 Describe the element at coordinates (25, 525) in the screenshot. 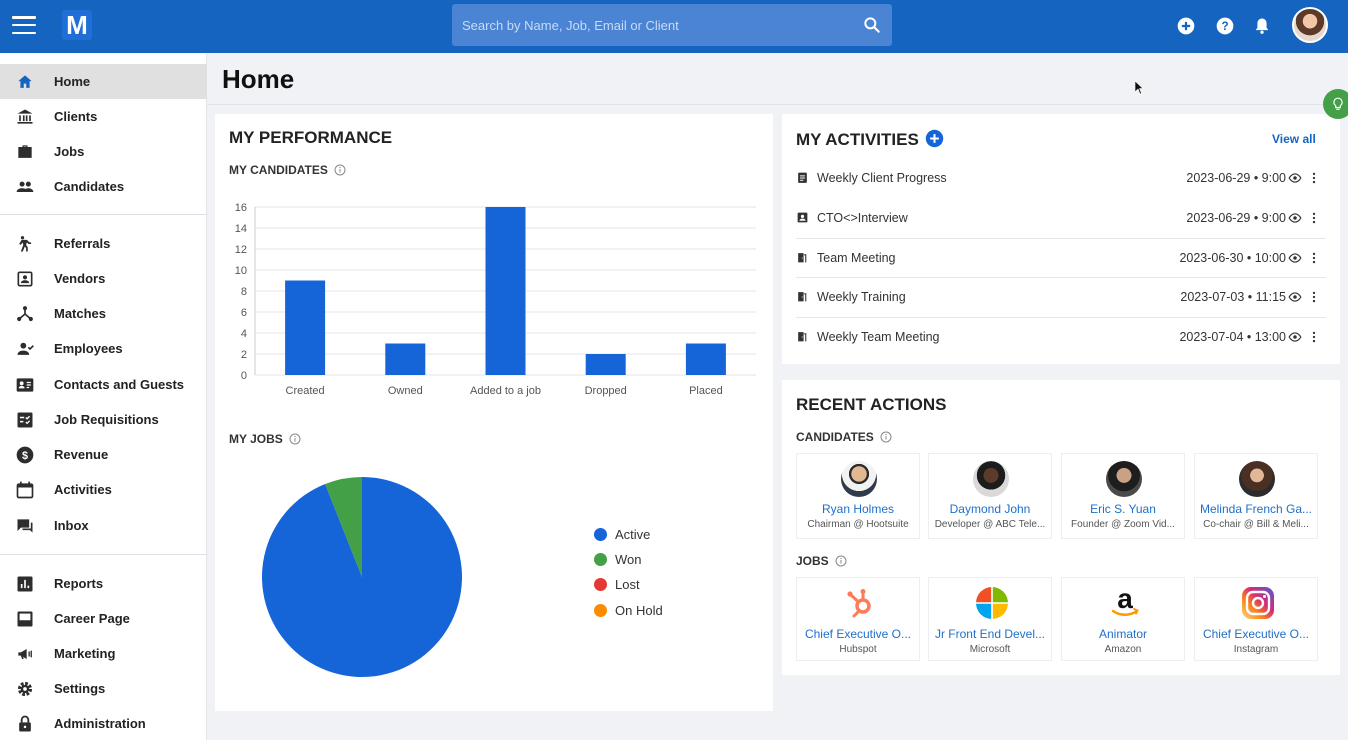

I see `chat-icon` at that location.